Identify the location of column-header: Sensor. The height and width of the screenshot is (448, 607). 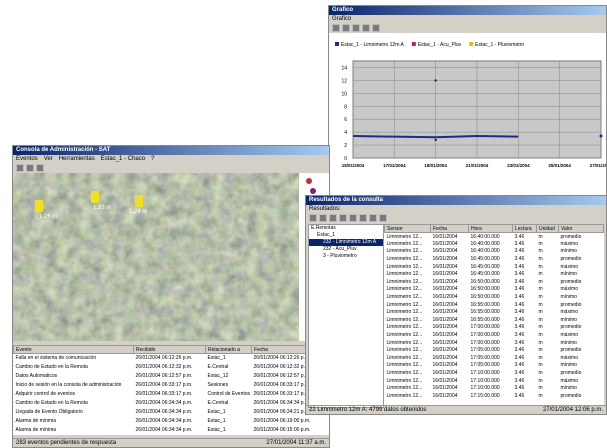
(407, 228).